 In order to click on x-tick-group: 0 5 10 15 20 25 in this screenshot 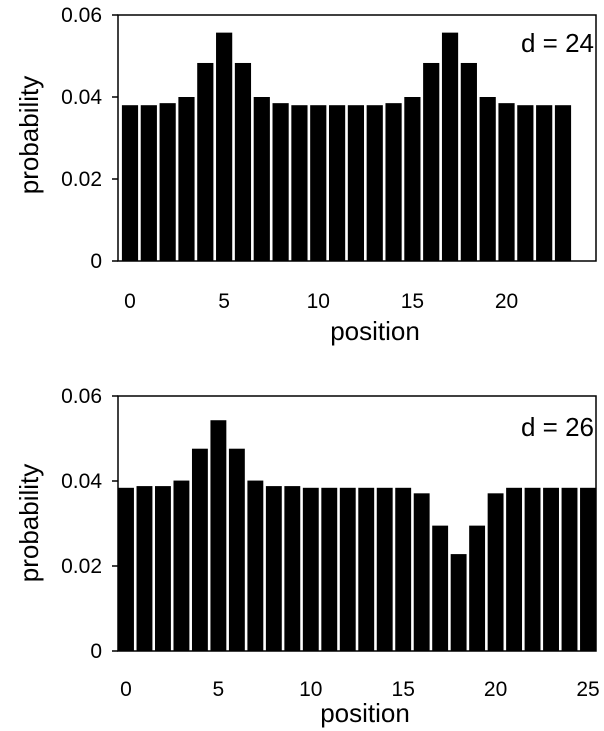, I will do `click(360, 689)`.